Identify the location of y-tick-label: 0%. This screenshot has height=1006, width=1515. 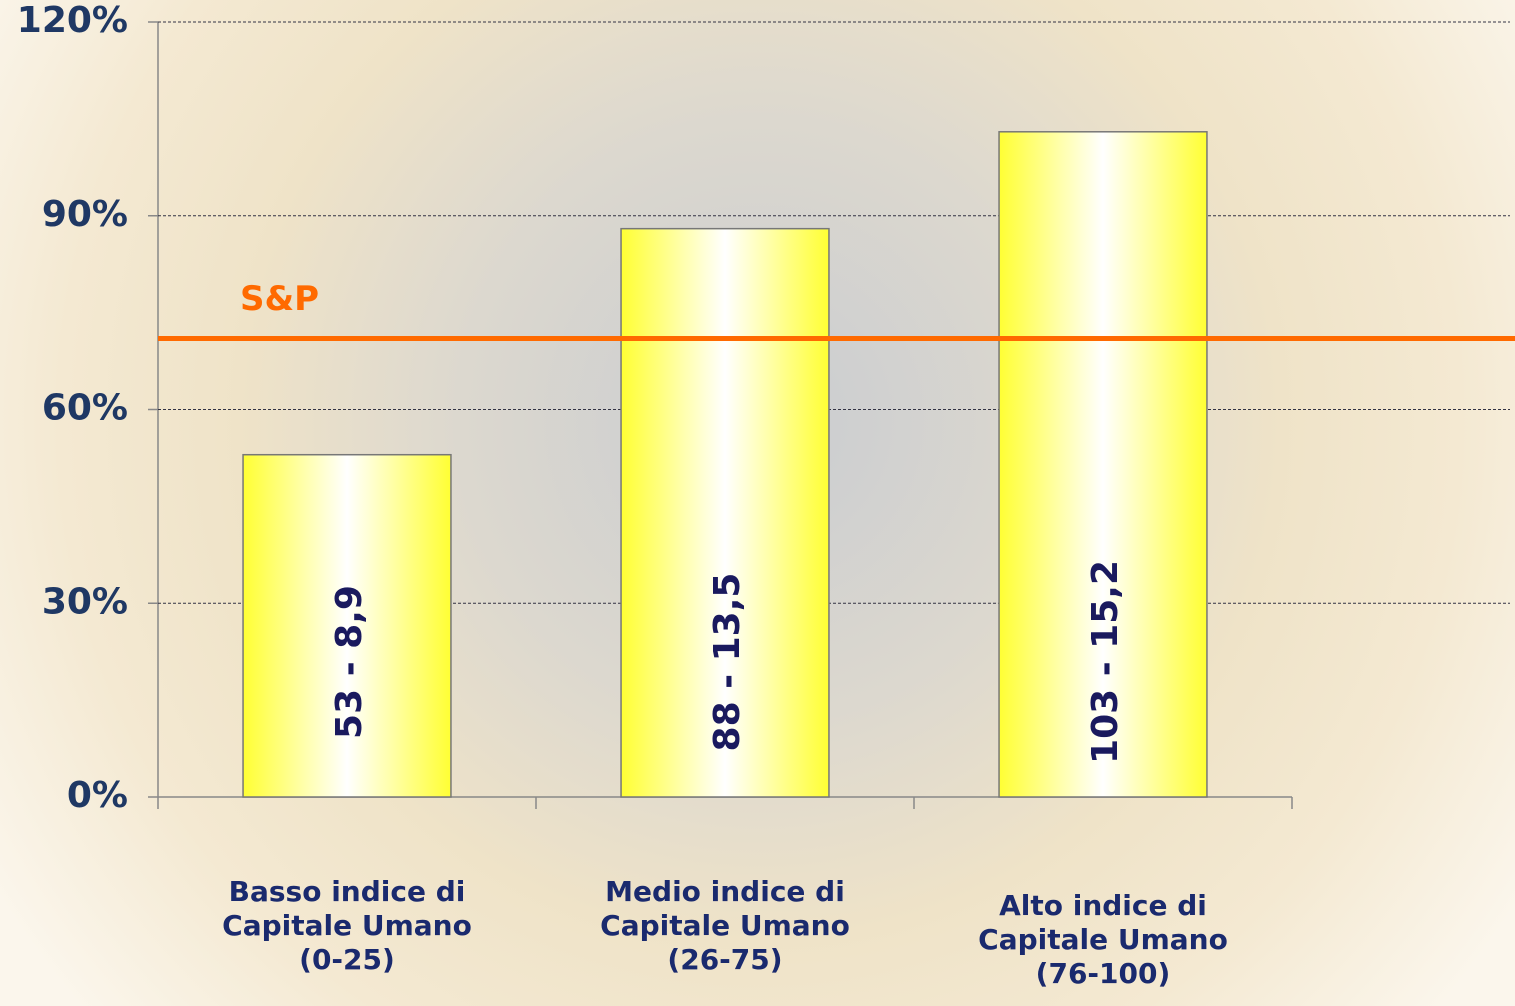
(97, 795).